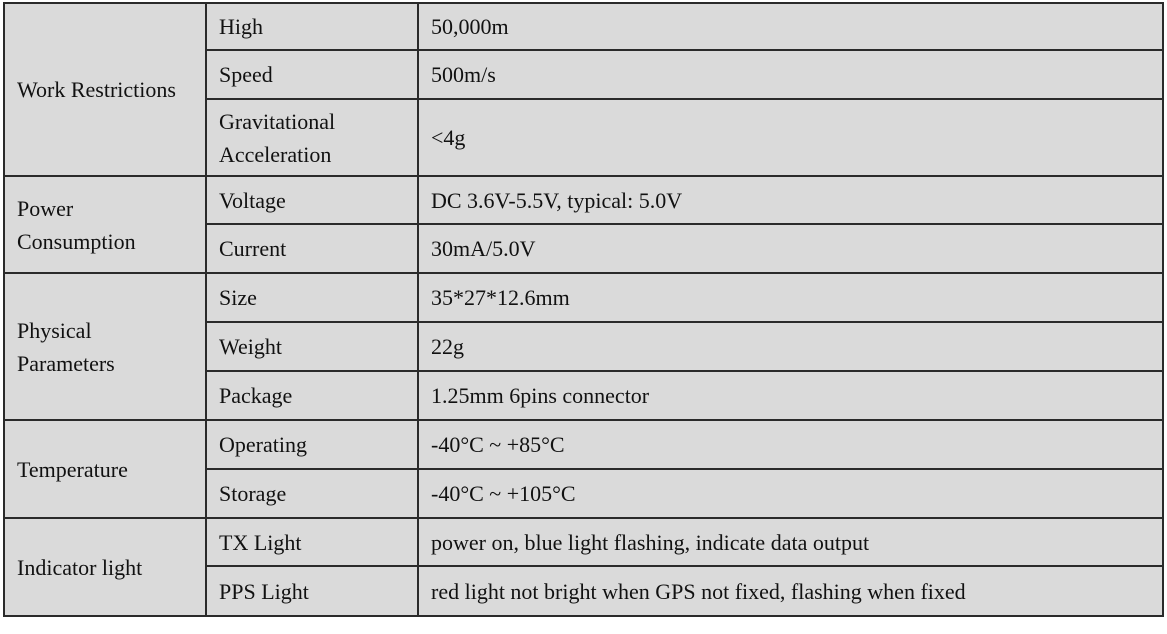  What do you see at coordinates (790, 346) in the screenshot?
I see `value-cell: 22g` at bounding box center [790, 346].